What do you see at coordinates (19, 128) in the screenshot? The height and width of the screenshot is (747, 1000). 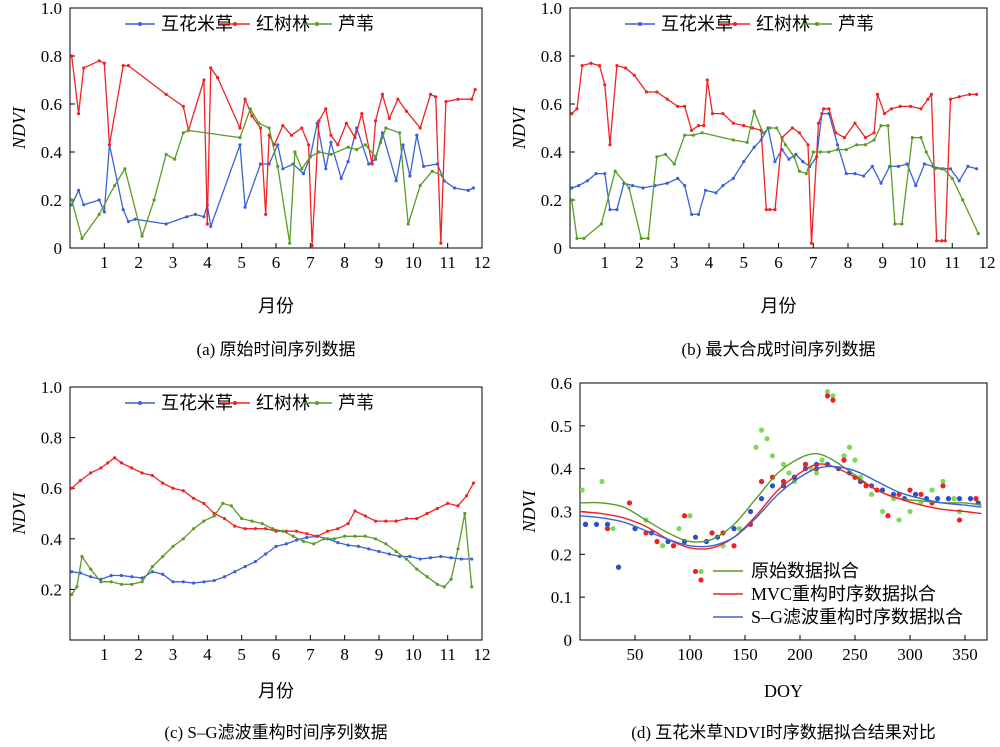 I see `y-axis-label: NDVI` at bounding box center [19, 128].